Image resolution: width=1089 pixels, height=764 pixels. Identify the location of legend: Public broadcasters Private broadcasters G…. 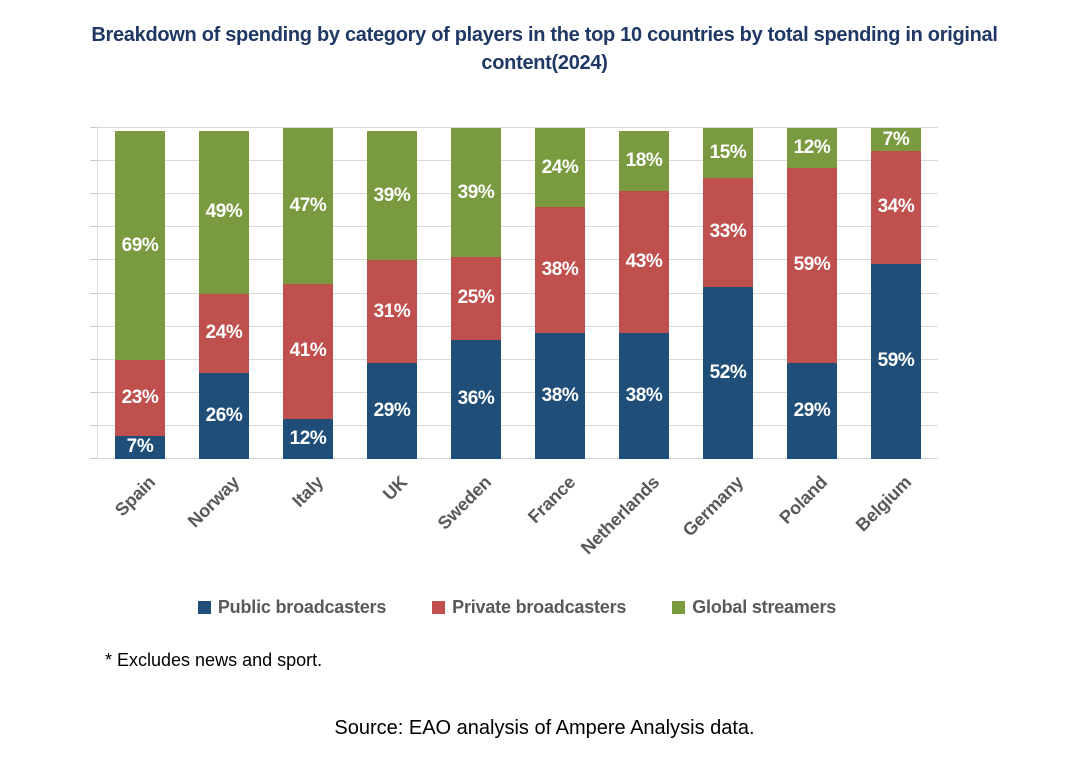
(517, 607).